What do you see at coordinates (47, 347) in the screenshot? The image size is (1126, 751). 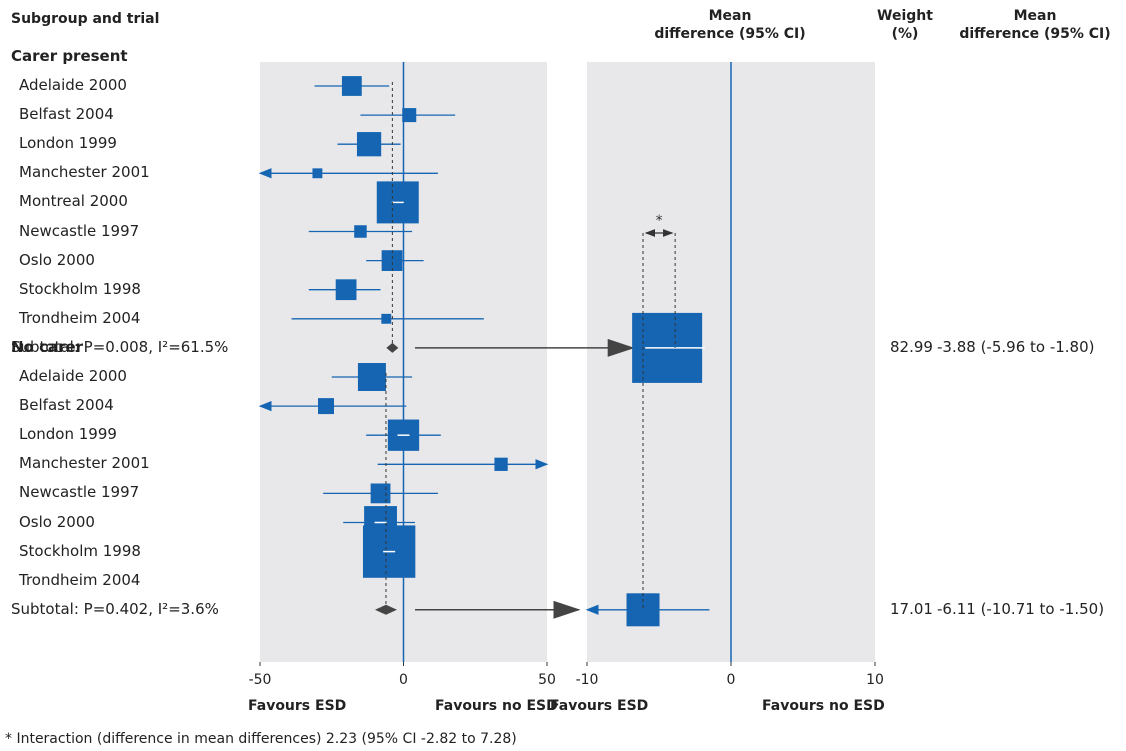 I see `subgroup-title: No carer` at bounding box center [47, 347].